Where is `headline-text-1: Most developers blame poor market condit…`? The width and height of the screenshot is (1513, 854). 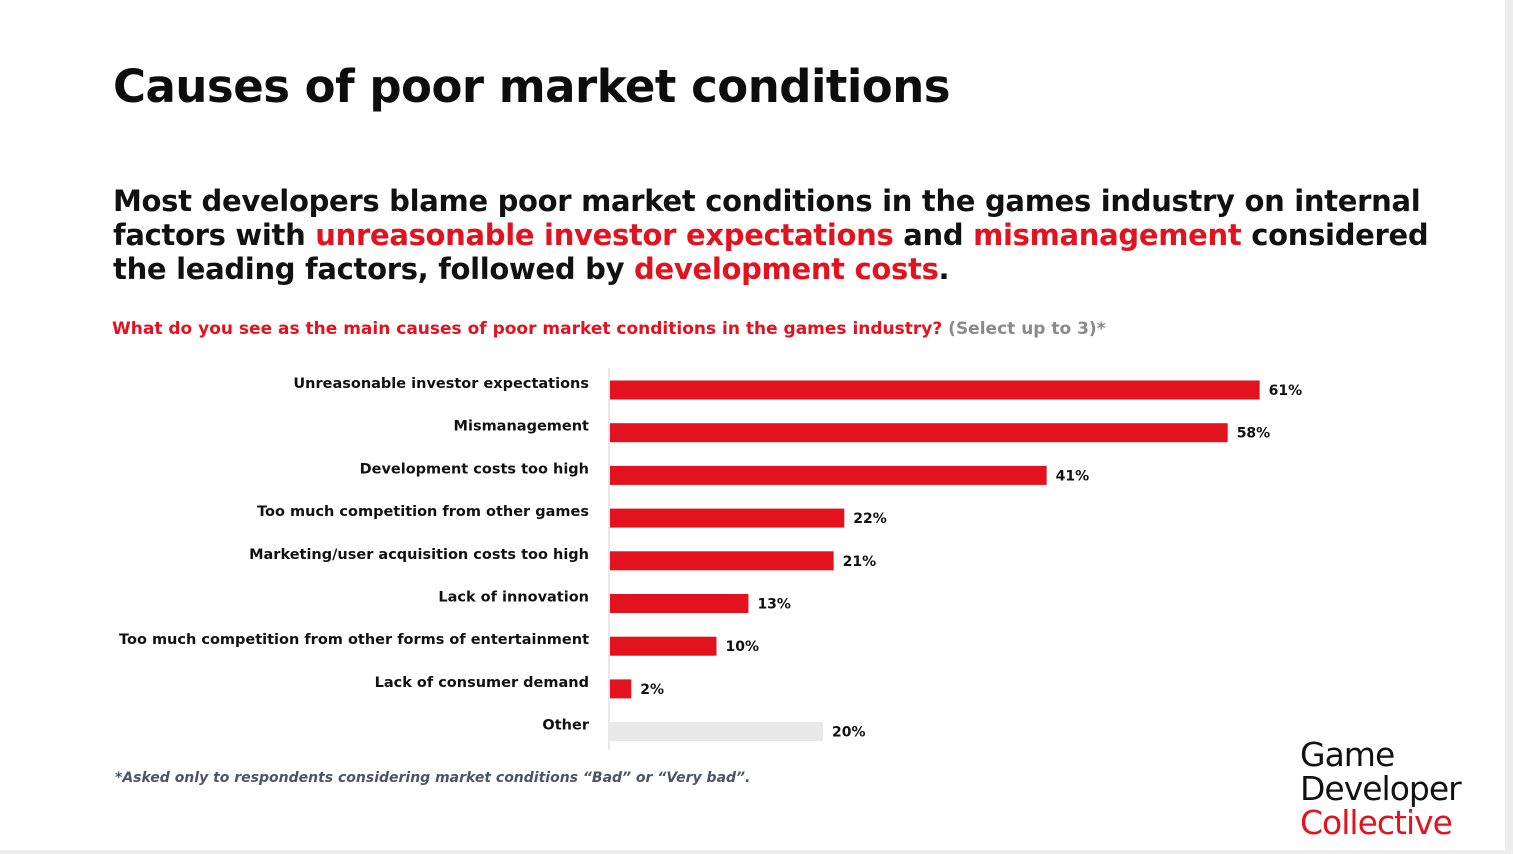
headline-text-1: Most developers blame poor market condit… is located at coordinates (767, 218).